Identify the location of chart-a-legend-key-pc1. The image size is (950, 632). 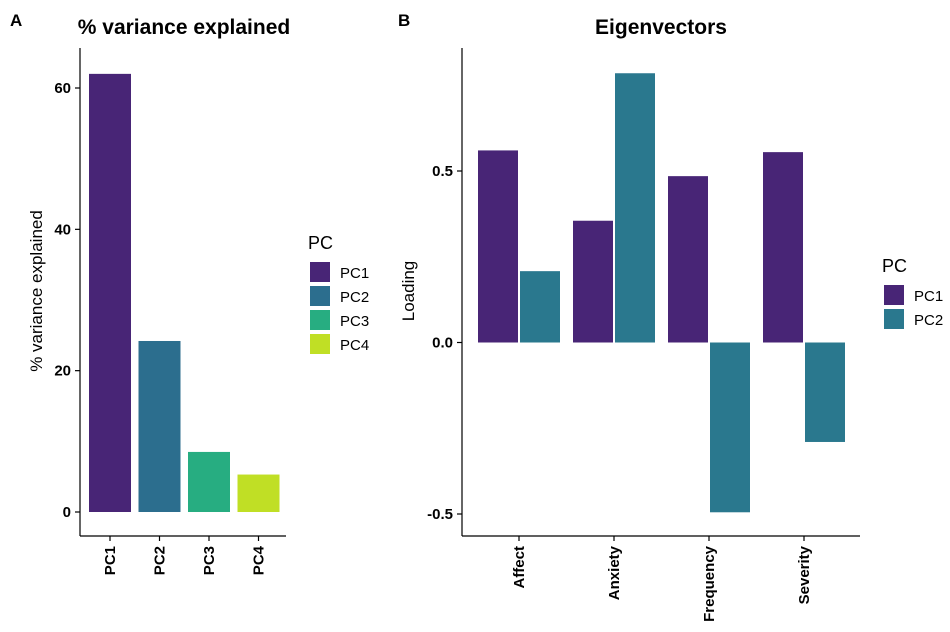
(320, 272).